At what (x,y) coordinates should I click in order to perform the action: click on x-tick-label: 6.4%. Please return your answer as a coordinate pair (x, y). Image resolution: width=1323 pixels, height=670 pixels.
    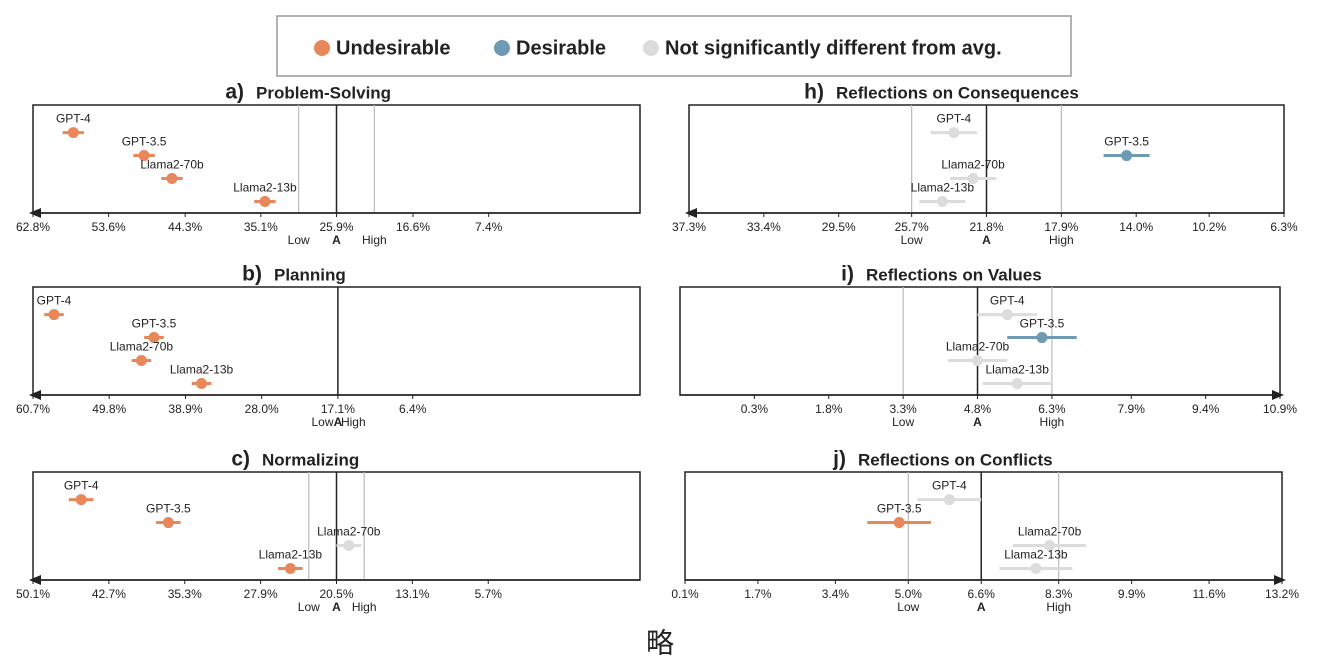
    Looking at the image, I should click on (413, 409).